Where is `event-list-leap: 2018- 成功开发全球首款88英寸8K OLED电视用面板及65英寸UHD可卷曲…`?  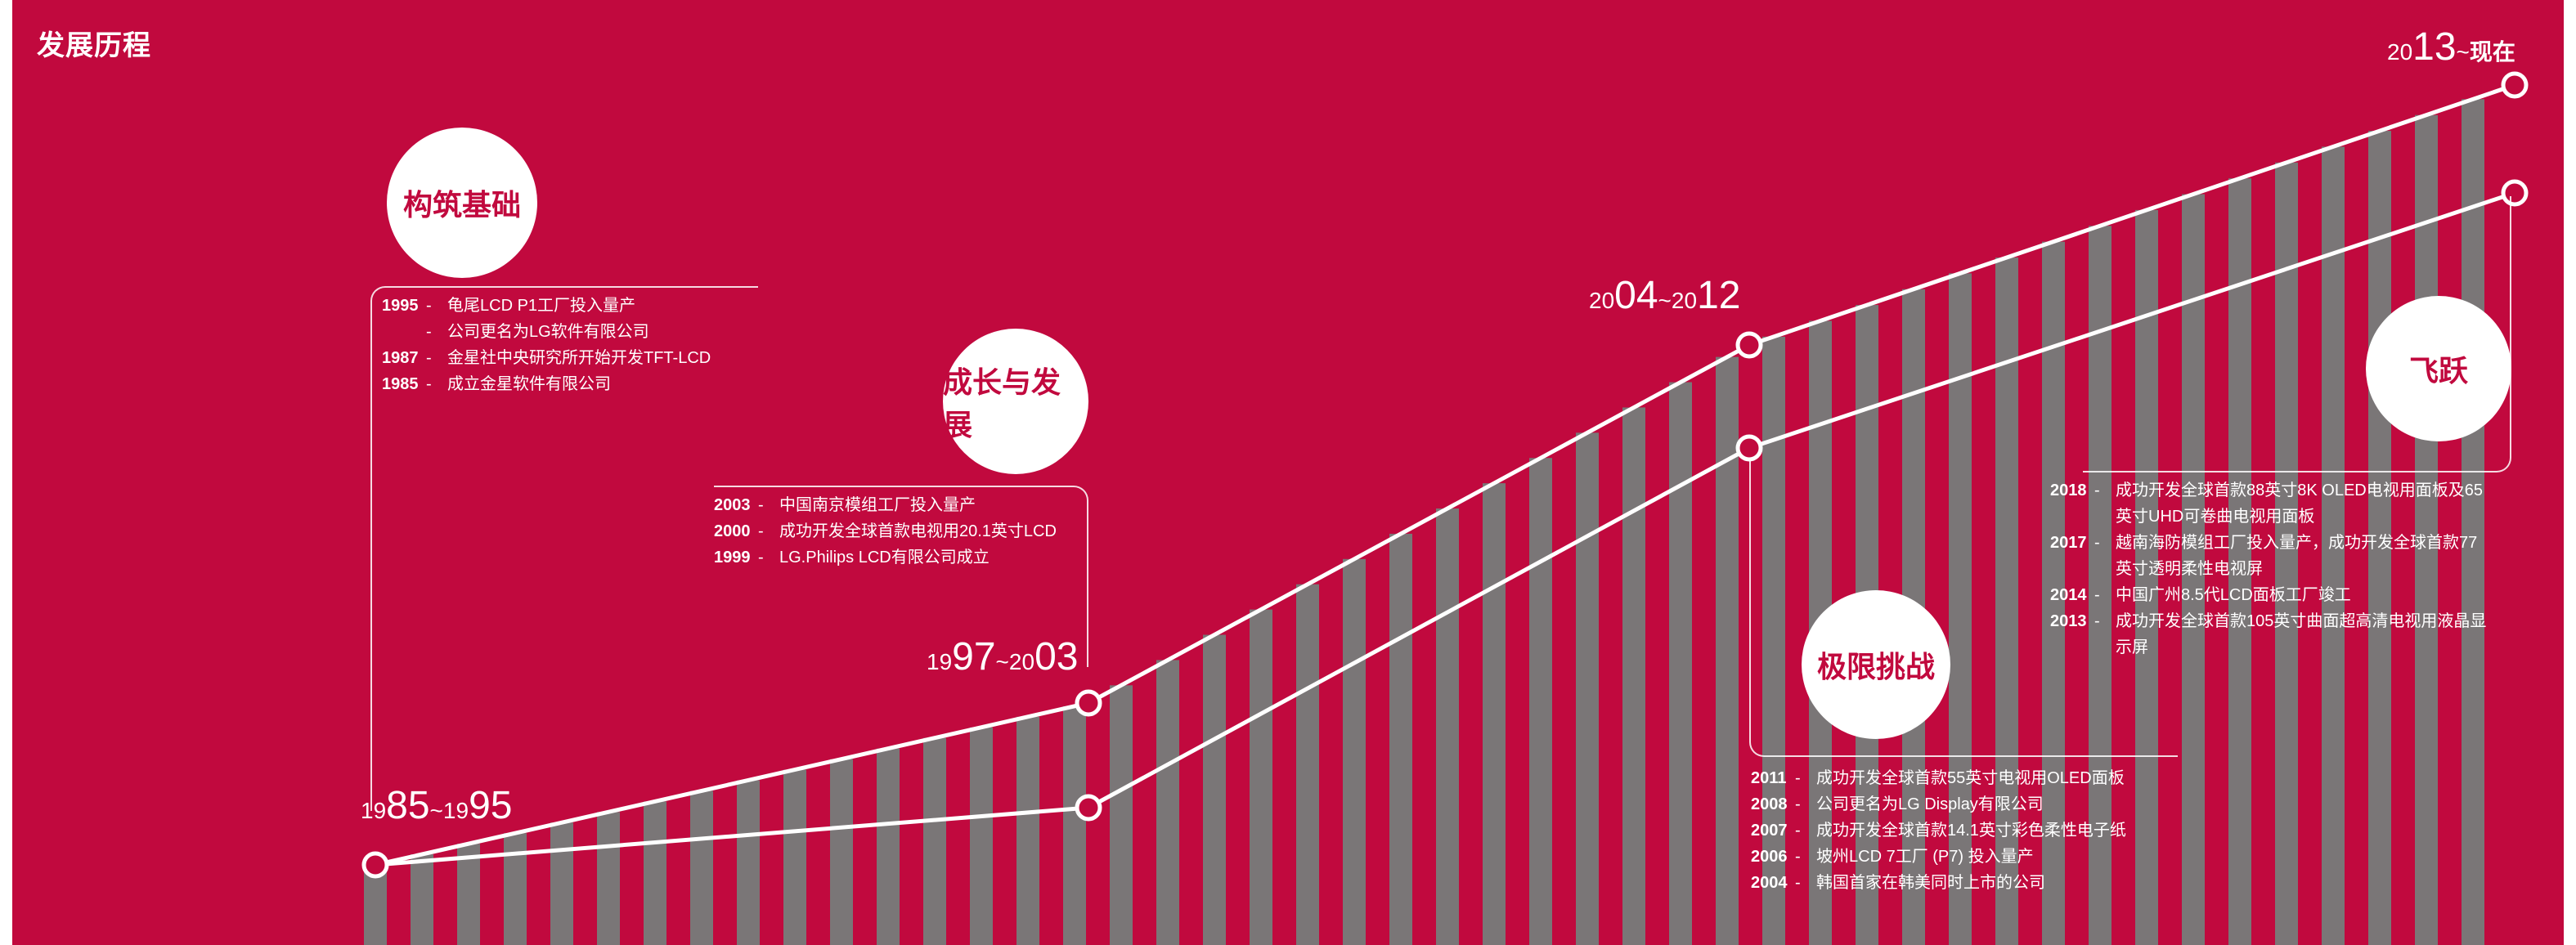
event-list-leap: 2018- 成功开发全球首款88英寸8K OLED电视用面板及65英寸UHD可卷曲… is located at coordinates (2271, 569).